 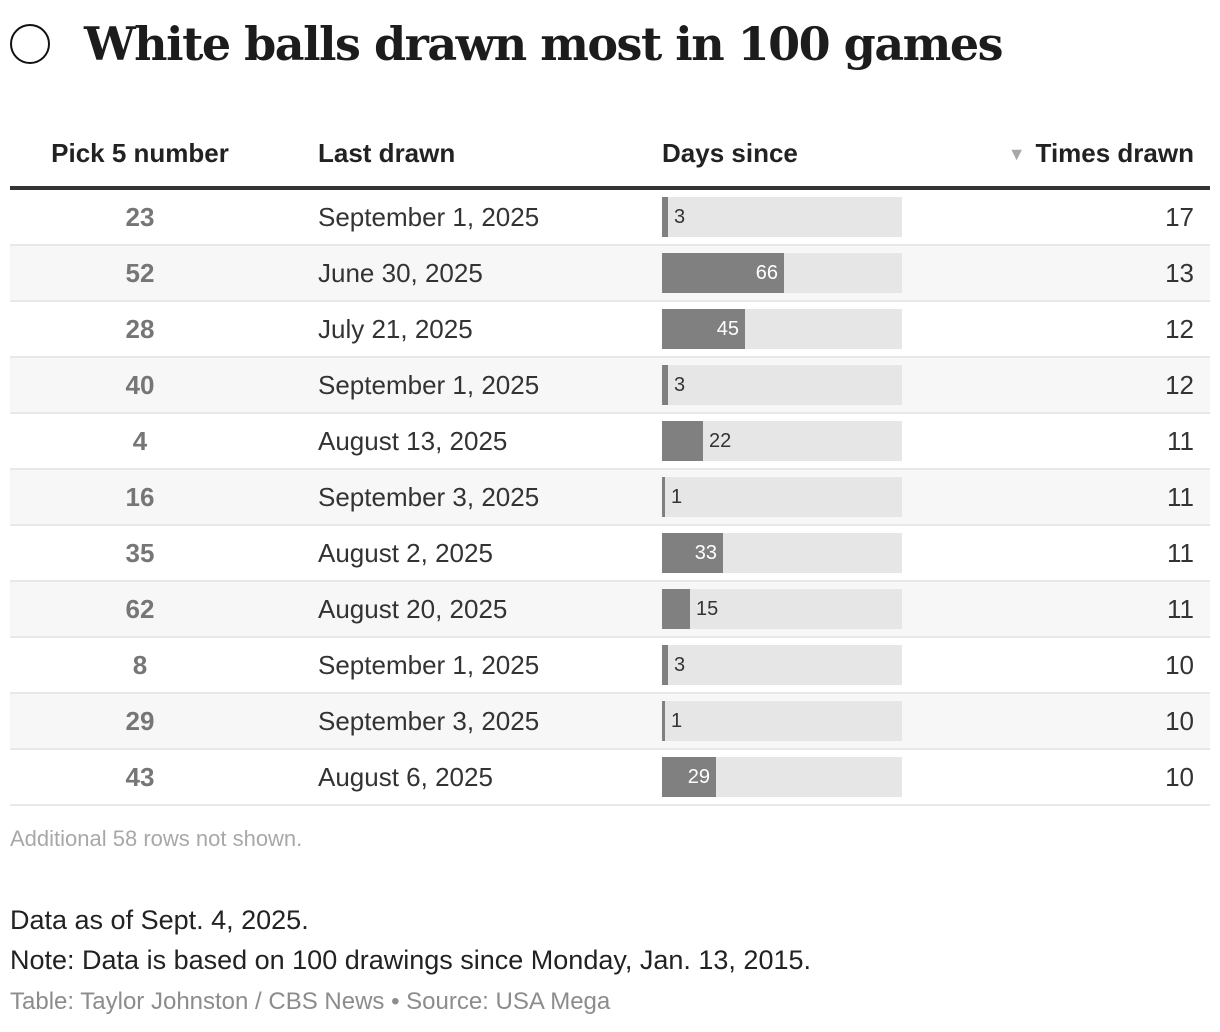 I want to click on days-since-bar-track: 15, so click(x=782, y=609).